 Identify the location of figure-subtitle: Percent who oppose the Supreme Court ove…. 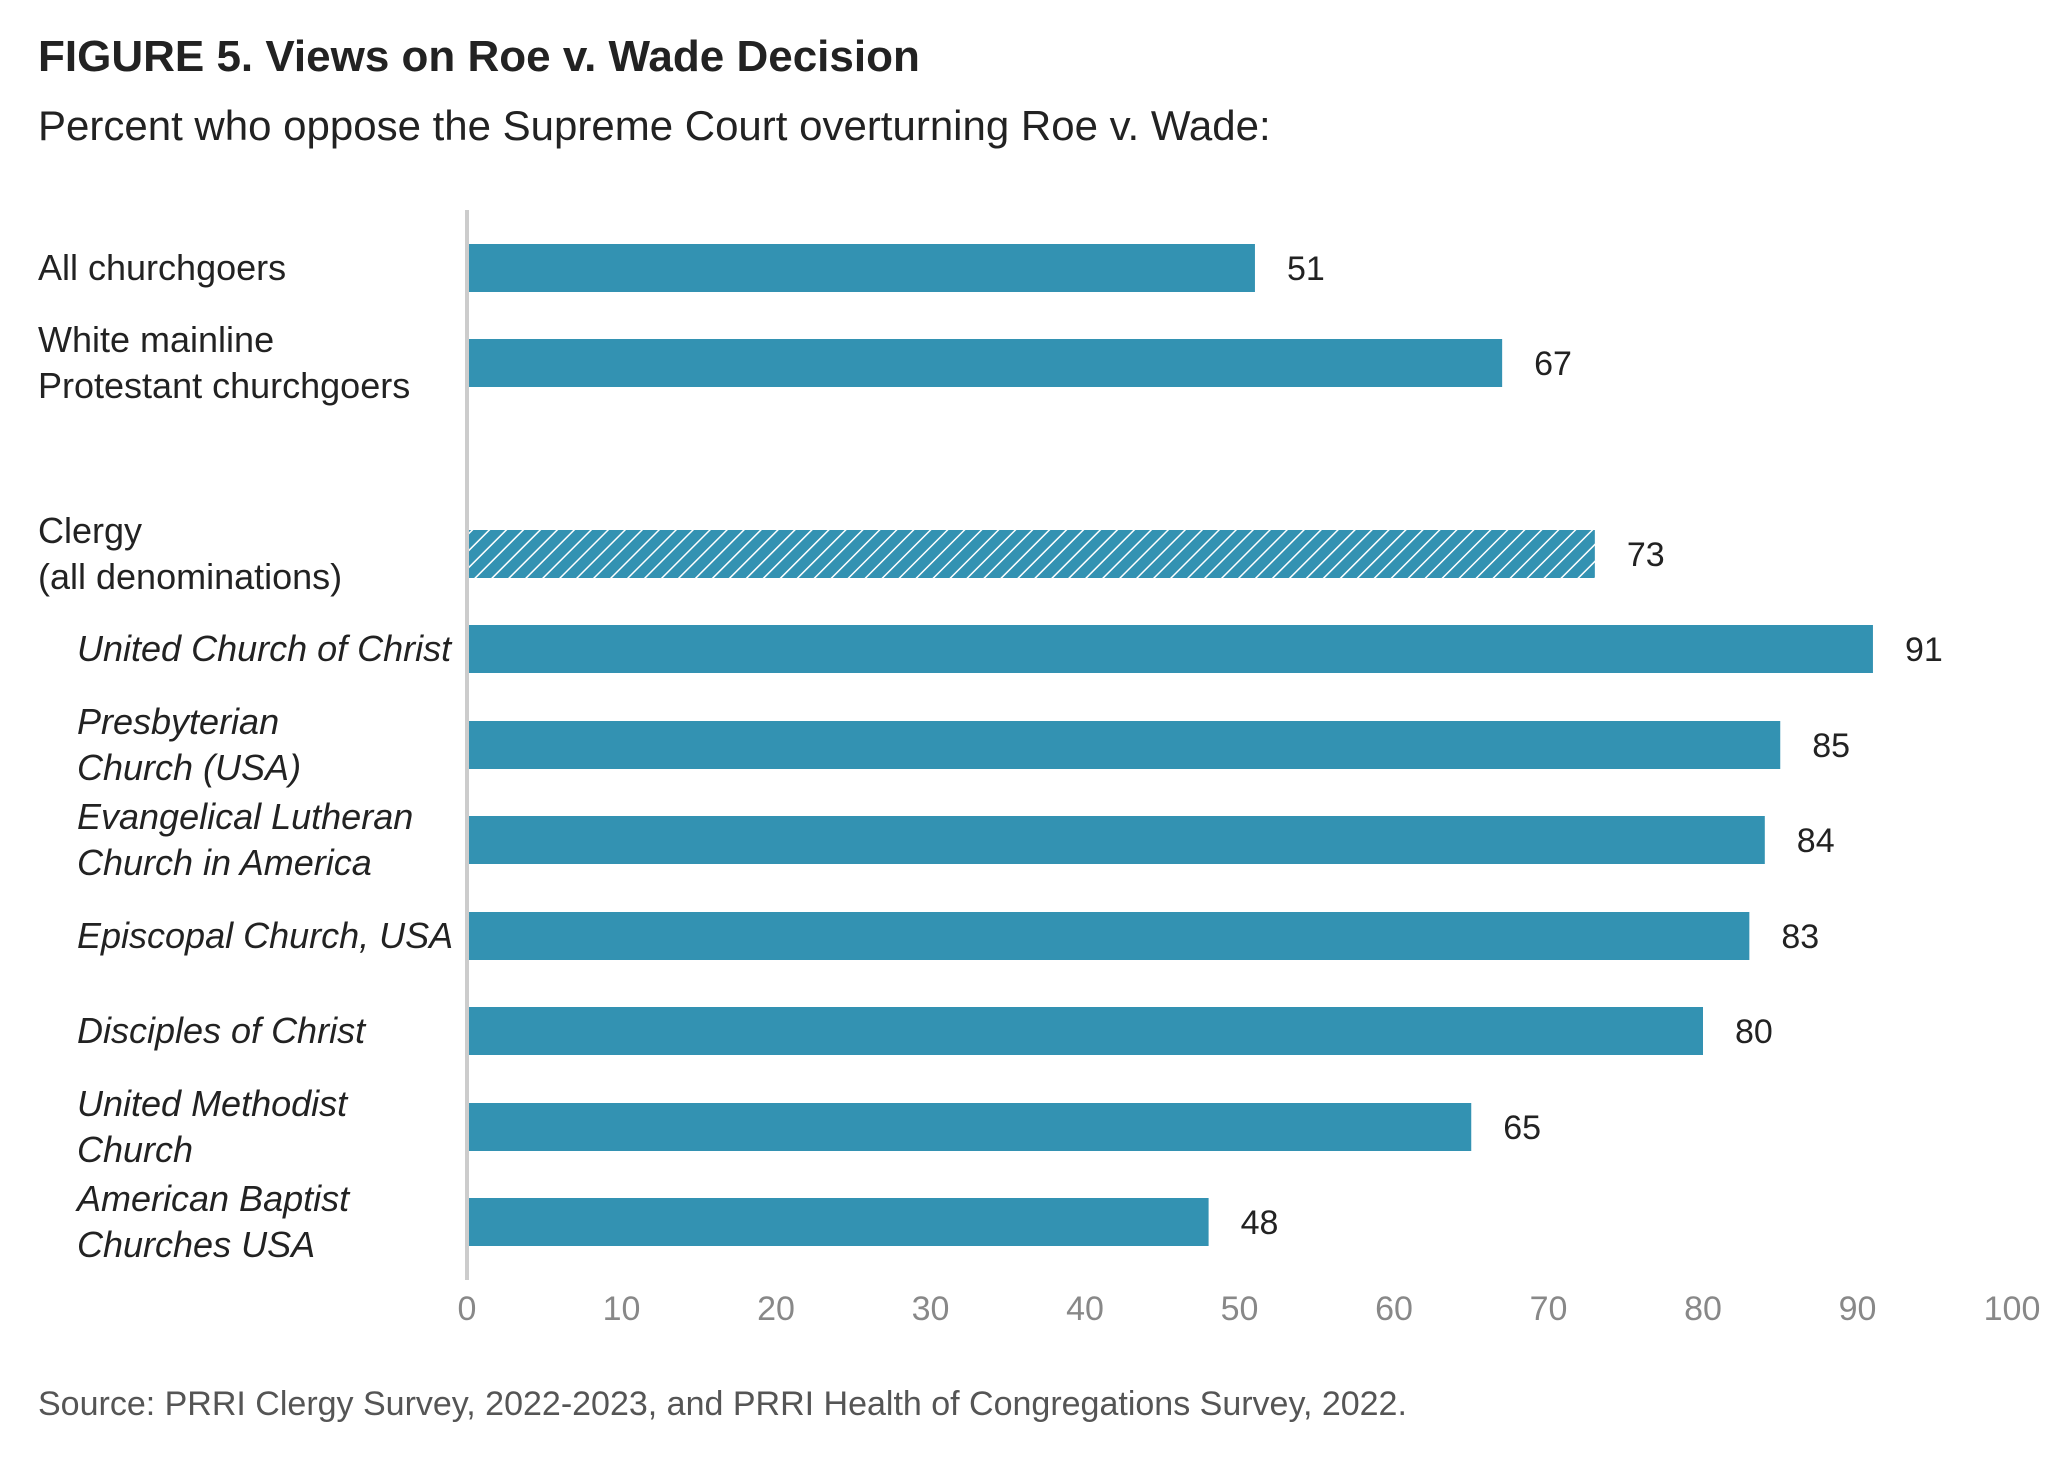
(654, 125).